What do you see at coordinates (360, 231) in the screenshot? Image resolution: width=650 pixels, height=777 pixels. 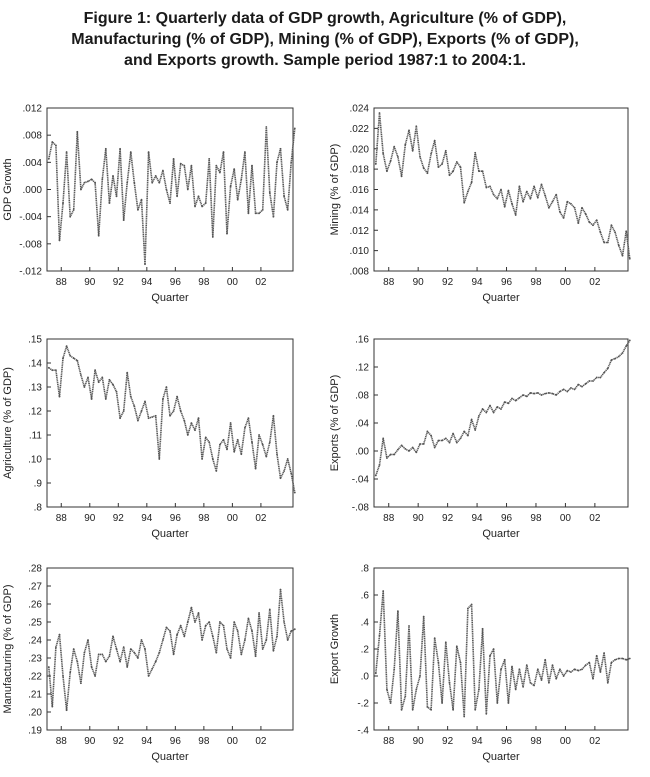 I see `y-tick-label: .012` at bounding box center [360, 231].